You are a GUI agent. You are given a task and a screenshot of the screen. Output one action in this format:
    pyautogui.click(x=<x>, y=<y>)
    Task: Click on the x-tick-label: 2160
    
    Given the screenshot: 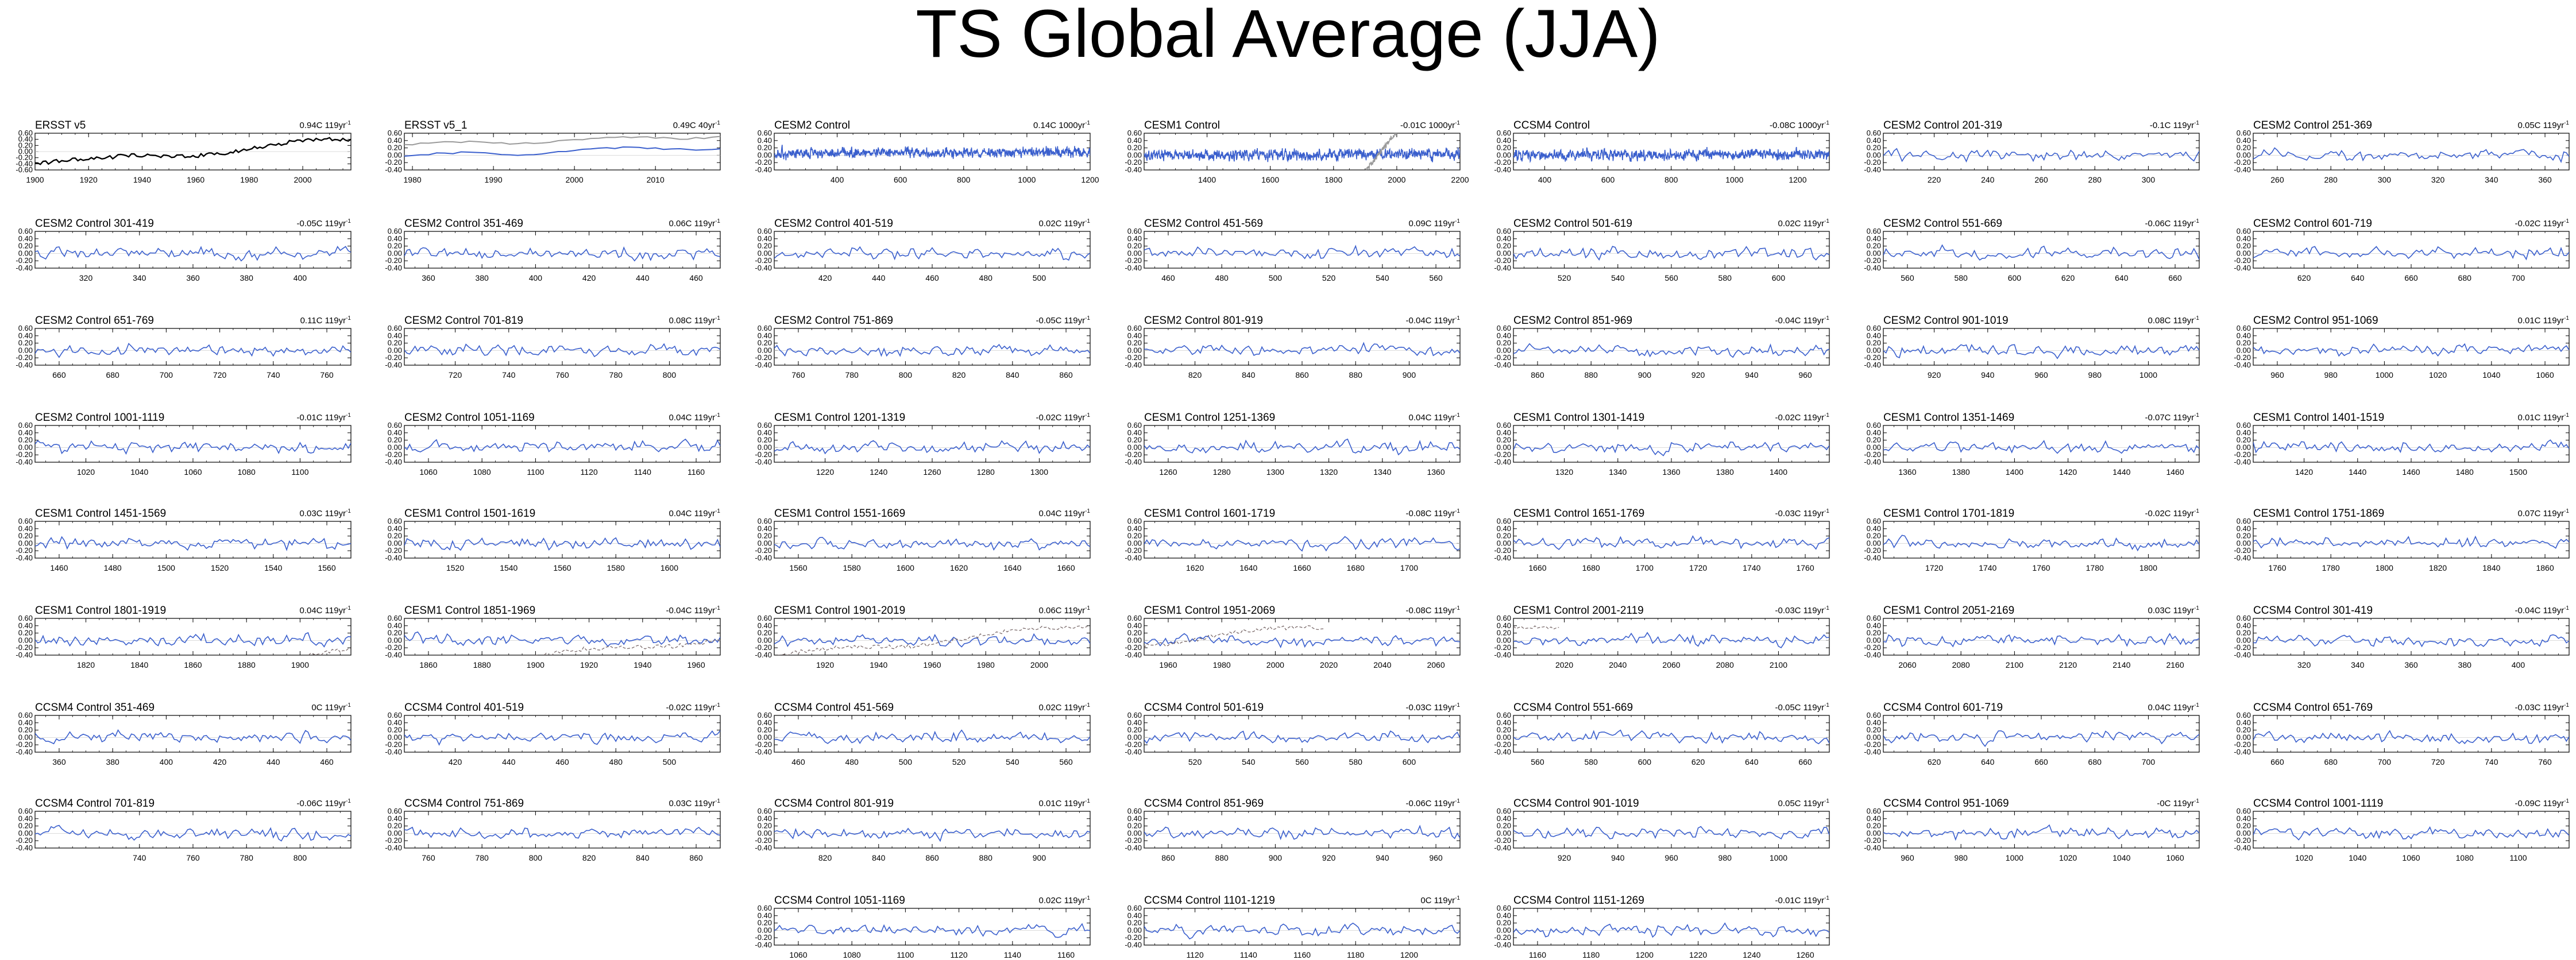 What is the action you would take?
    pyautogui.click(x=2175, y=664)
    